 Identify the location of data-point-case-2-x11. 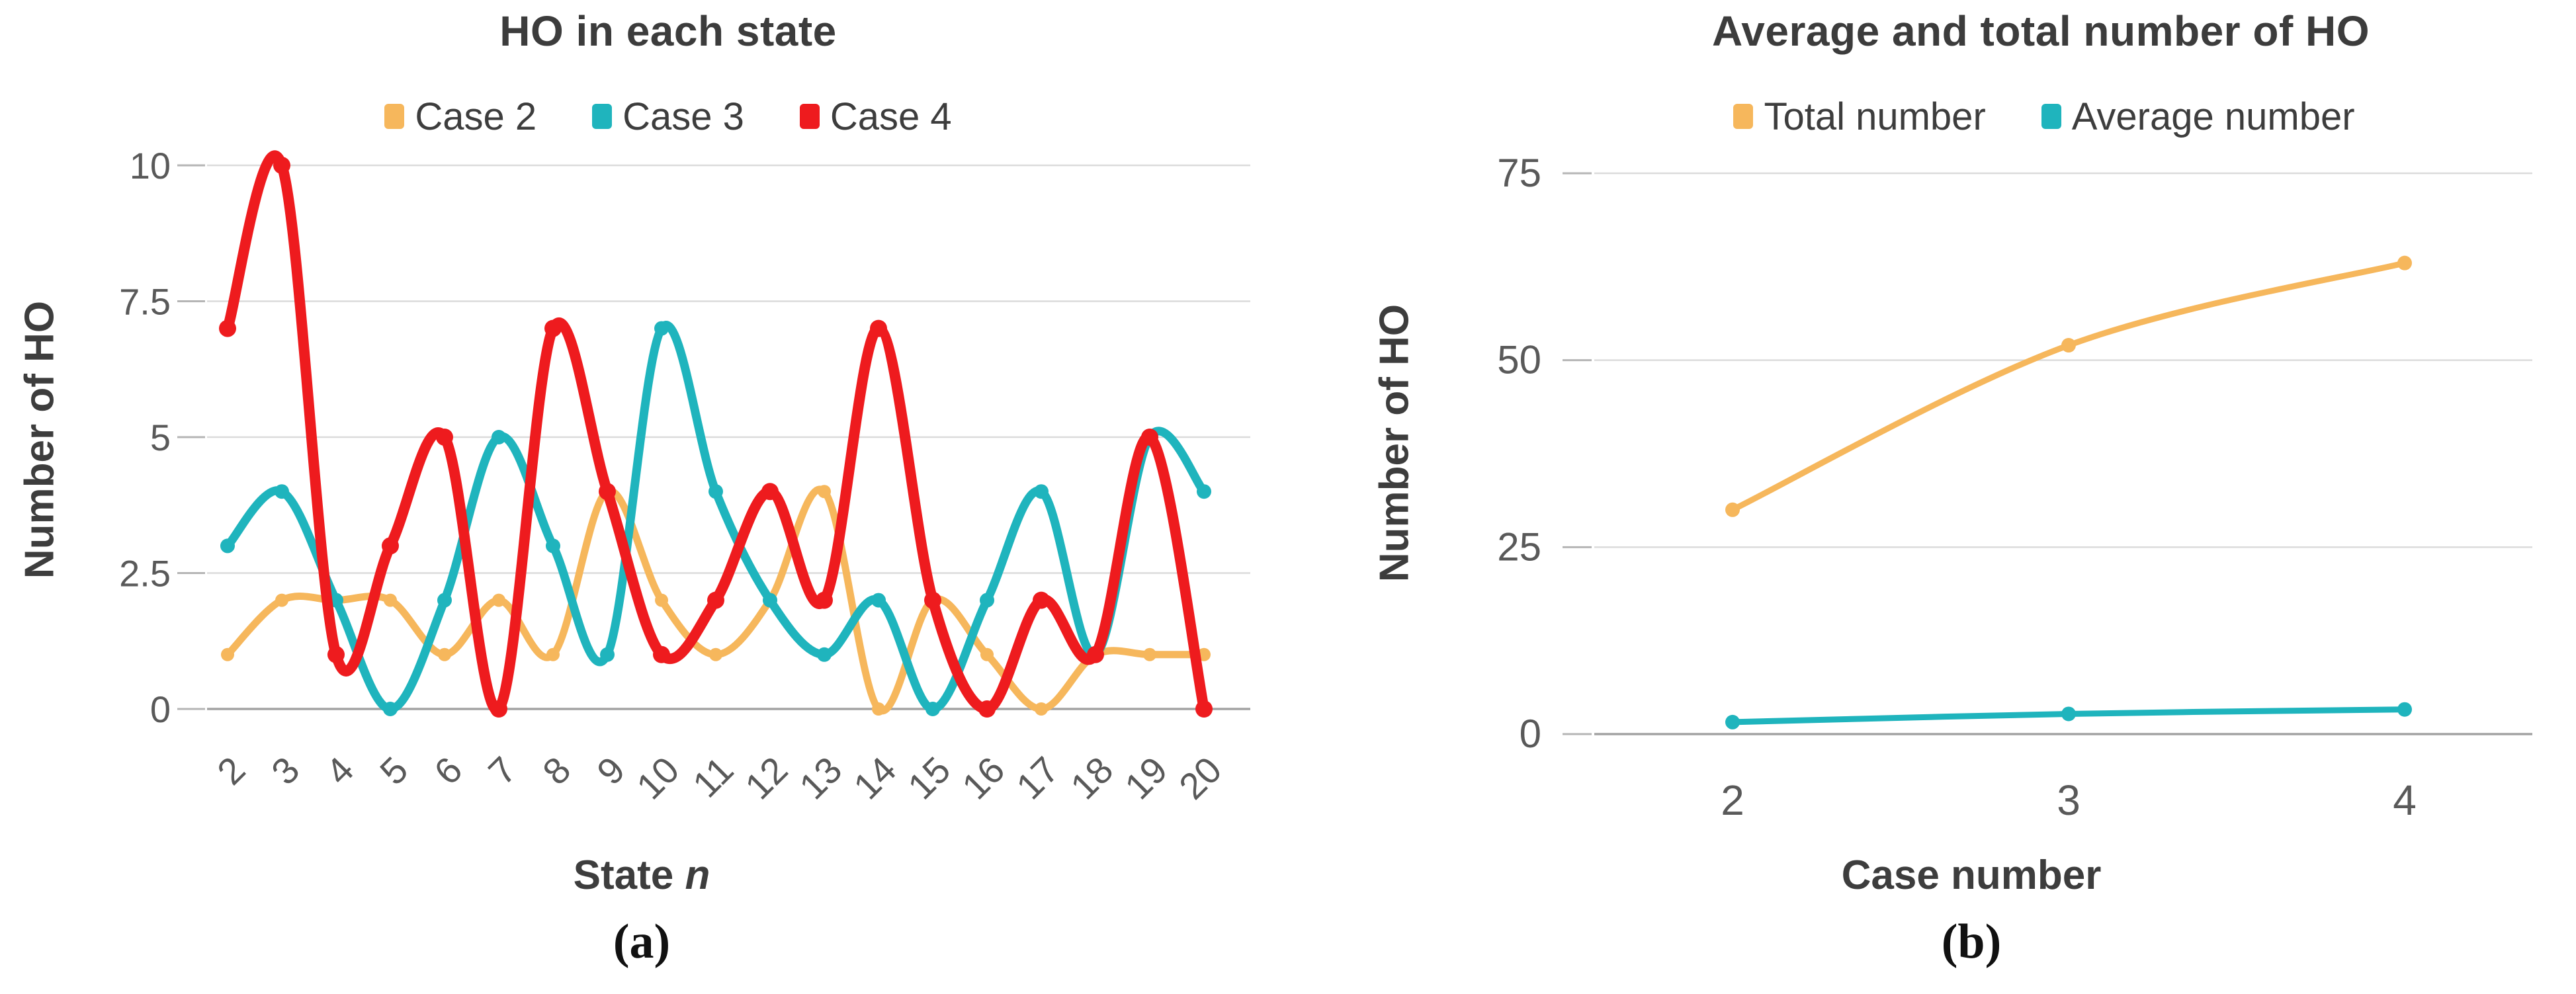
(715, 654).